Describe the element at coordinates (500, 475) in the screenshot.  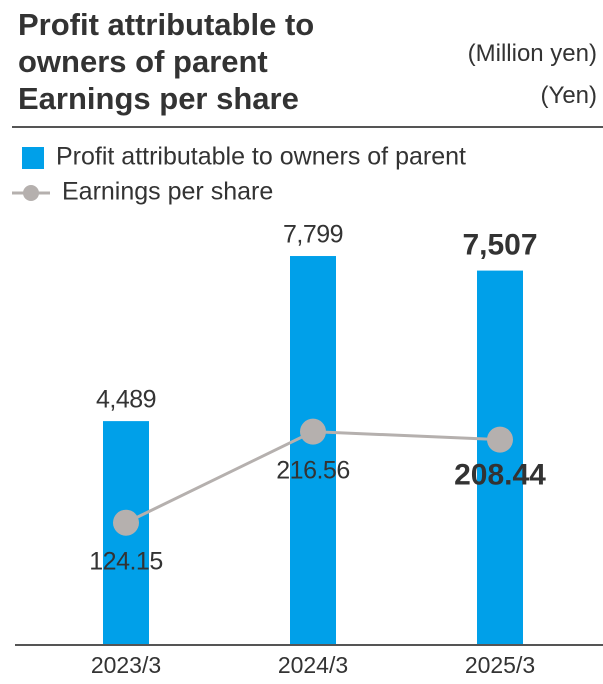
I see `line-value-label: 208.44` at that location.